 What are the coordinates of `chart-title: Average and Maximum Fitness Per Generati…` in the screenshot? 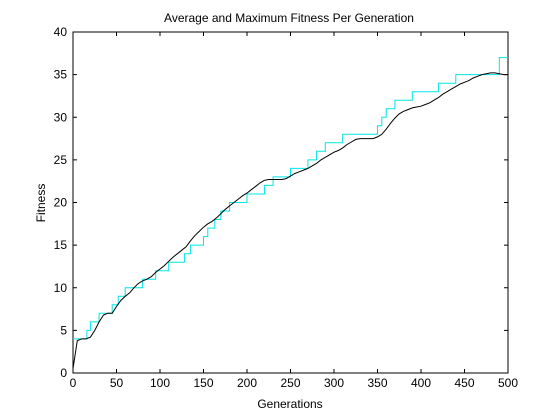 It's located at (289, 18).